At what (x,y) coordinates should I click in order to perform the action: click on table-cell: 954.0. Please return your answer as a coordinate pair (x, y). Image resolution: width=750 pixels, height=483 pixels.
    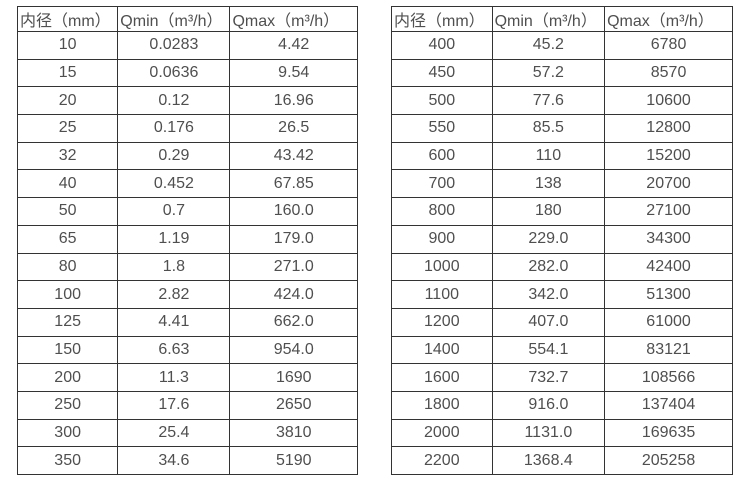
    Looking at the image, I should click on (293, 350).